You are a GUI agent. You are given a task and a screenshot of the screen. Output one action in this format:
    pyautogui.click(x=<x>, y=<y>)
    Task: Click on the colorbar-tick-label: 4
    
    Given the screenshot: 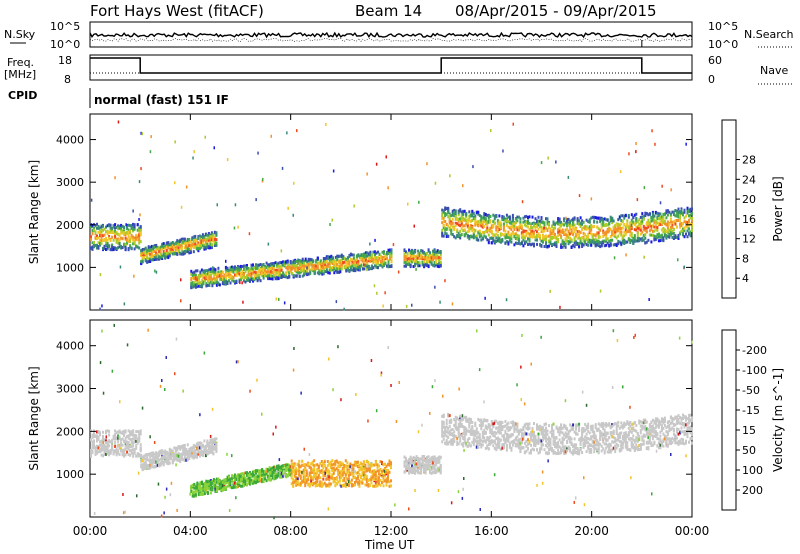 What is the action you would take?
    pyautogui.click(x=745, y=278)
    